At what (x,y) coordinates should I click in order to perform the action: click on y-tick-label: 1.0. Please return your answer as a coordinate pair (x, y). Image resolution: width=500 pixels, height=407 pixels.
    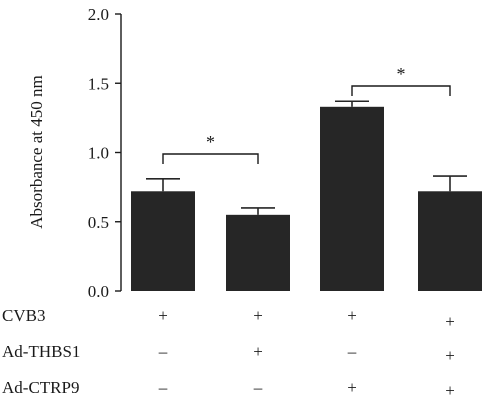
    Looking at the image, I should click on (98, 153).